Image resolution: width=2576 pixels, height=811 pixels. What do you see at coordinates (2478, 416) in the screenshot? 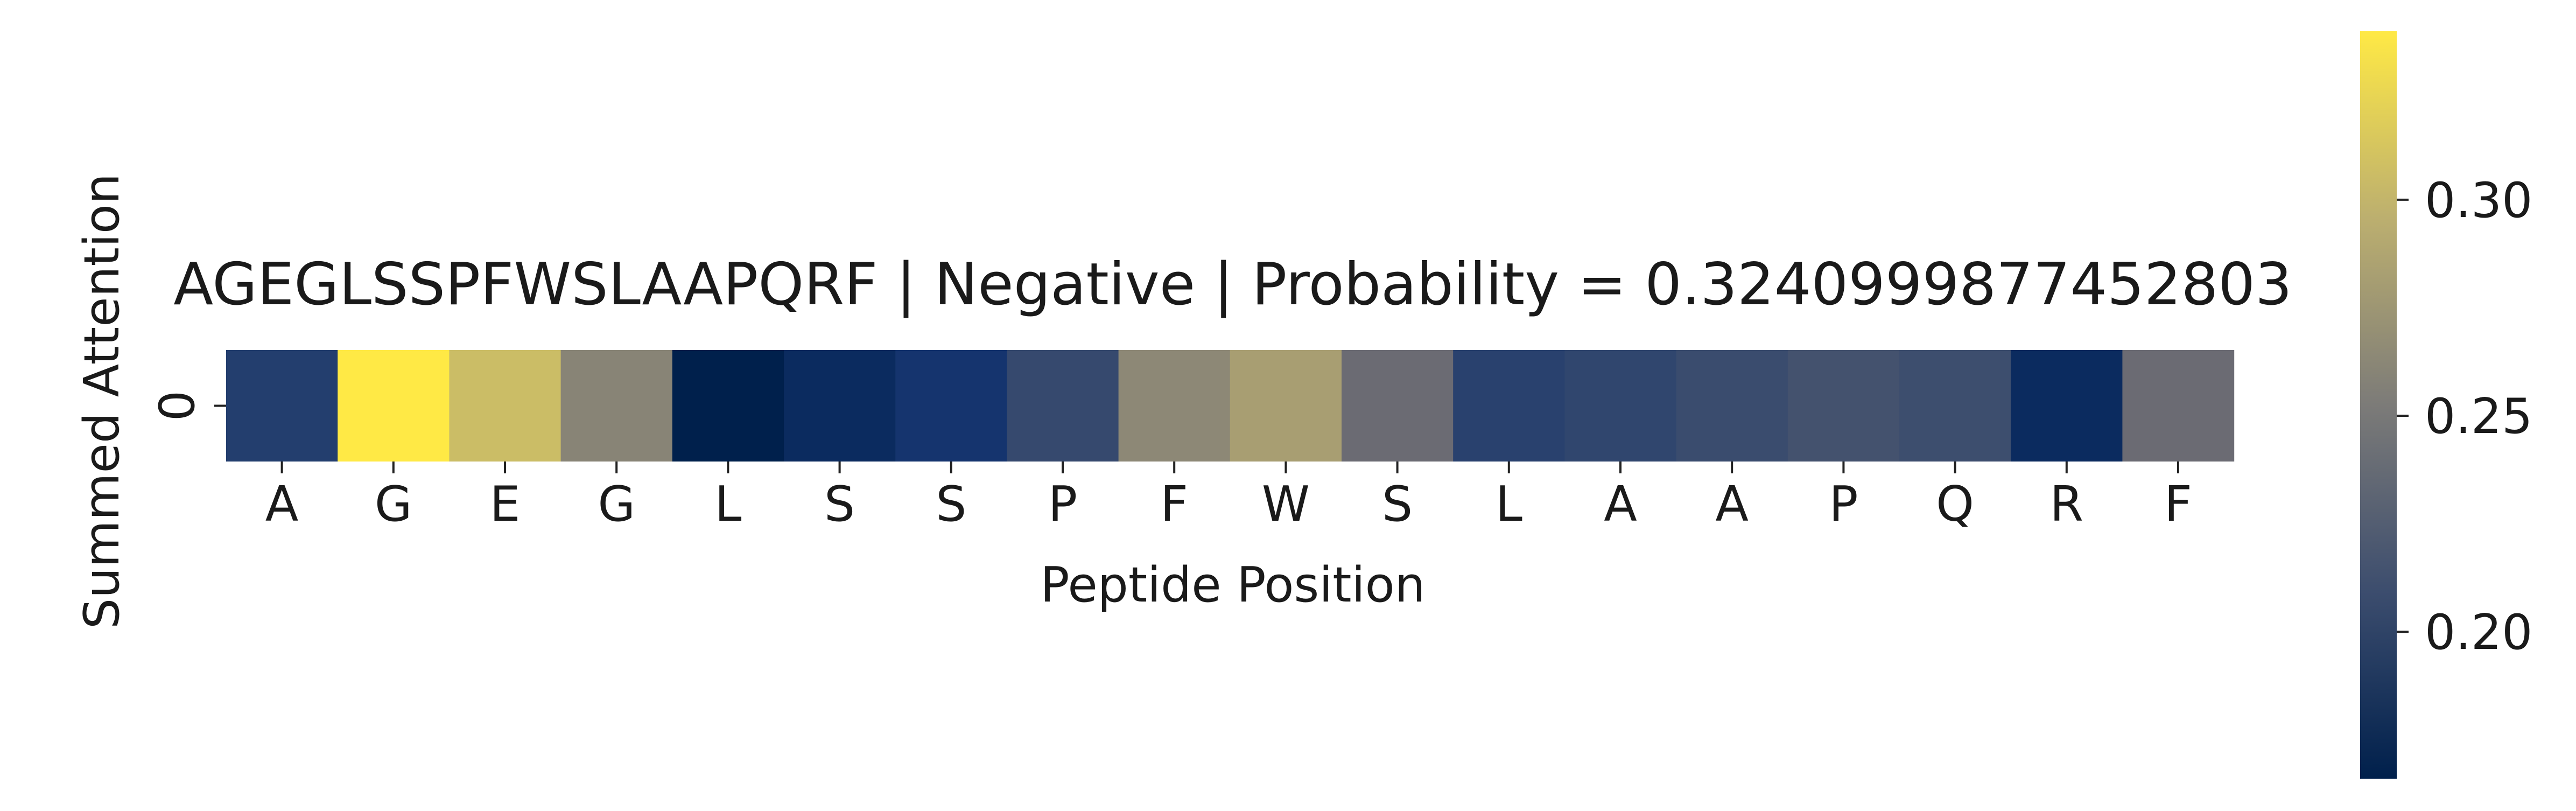
I see `colorbar-tick-label: 0.25` at bounding box center [2478, 416].